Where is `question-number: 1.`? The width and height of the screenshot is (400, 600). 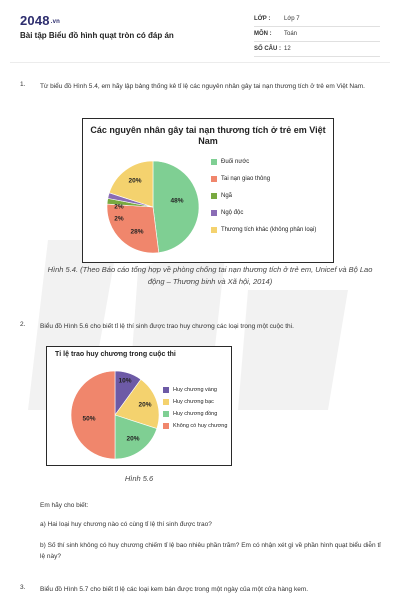
question-number: 1. is located at coordinates (23, 84).